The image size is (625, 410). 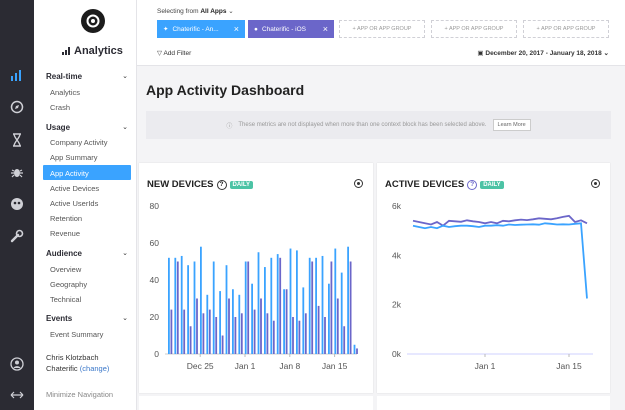 I want to click on learn-more-button: Learn More, so click(x=511, y=125).